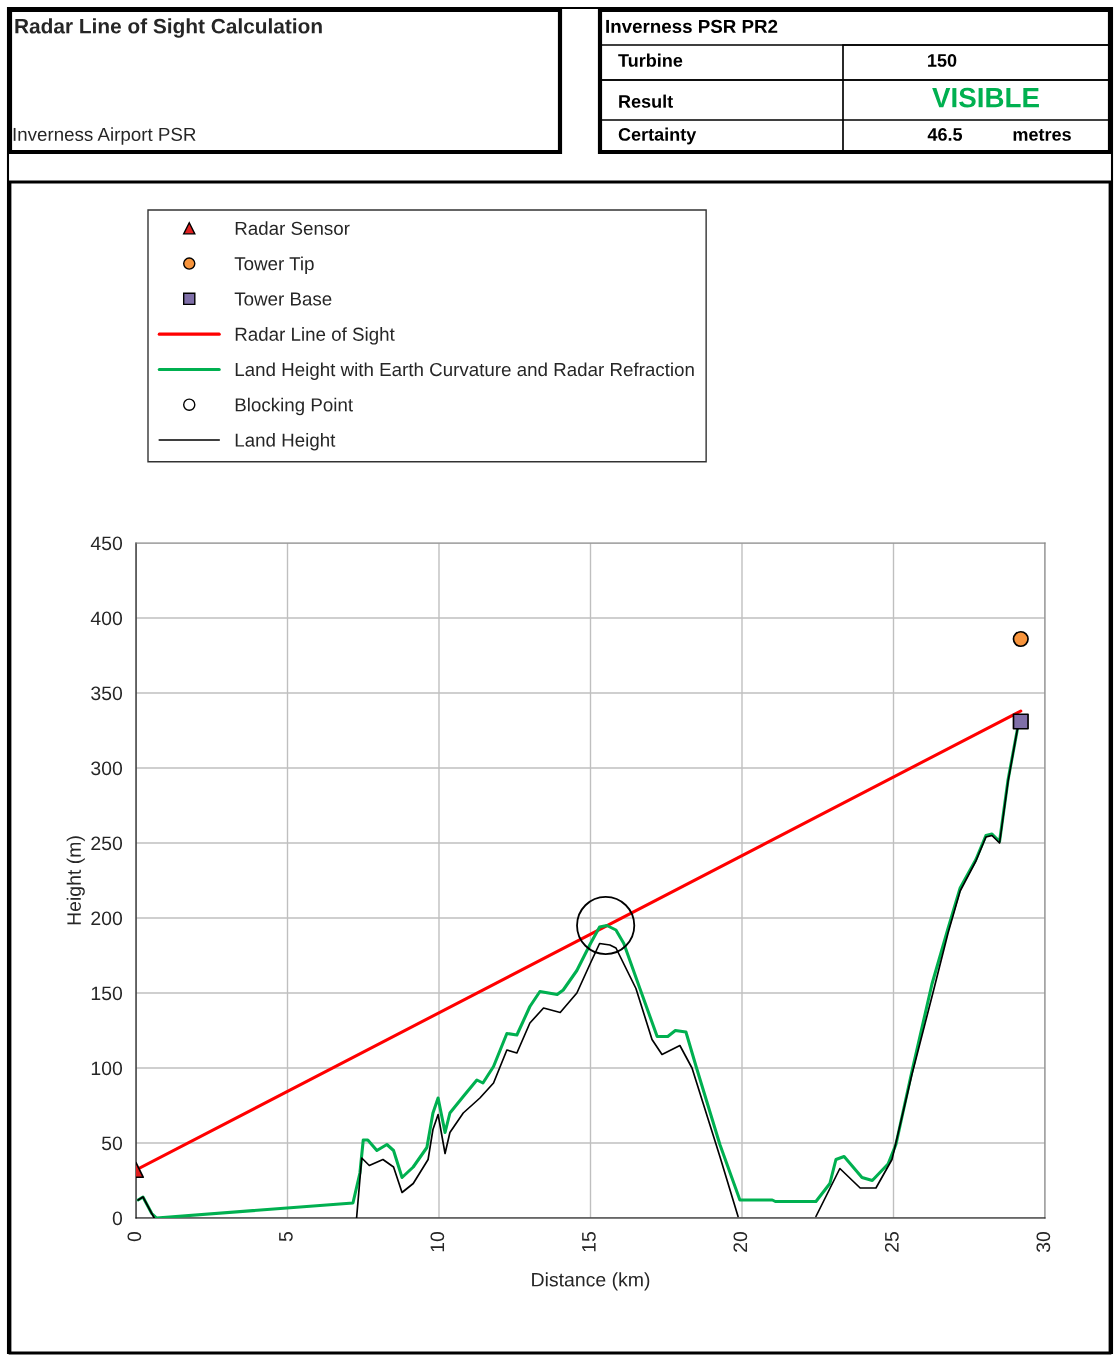 Image resolution: width=1114 pixels, height=1355 pixels. I want to click on legend-label: Radar Sensor, so click(292, 228).